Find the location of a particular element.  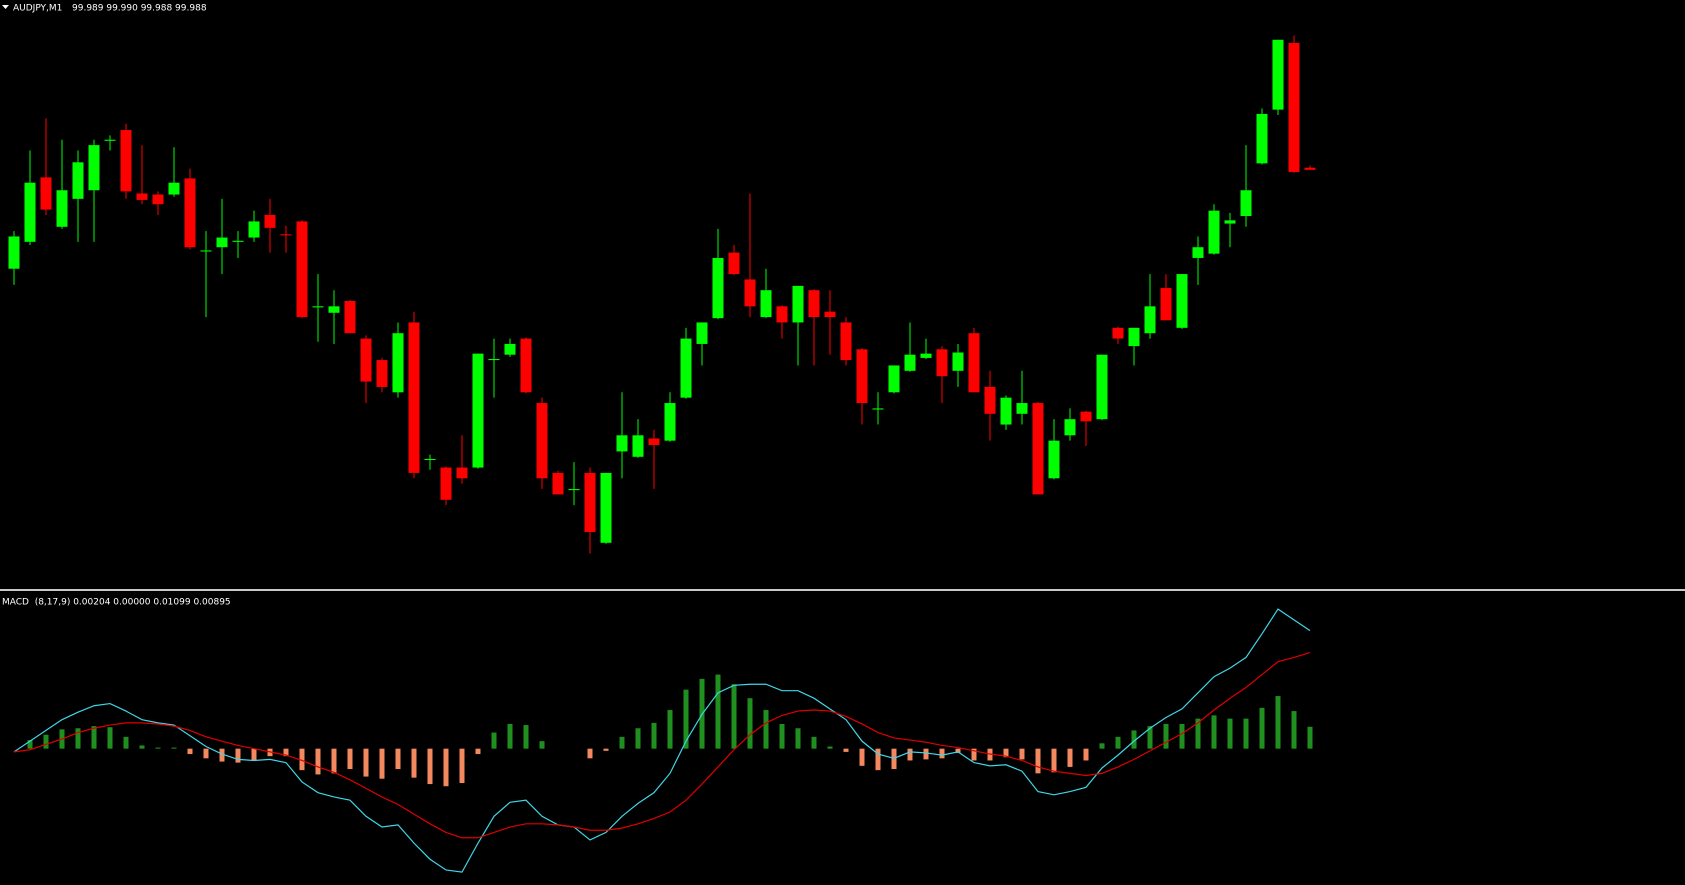

symbol-title: AUDJPY,M1 is located at coordinates (37, 9).